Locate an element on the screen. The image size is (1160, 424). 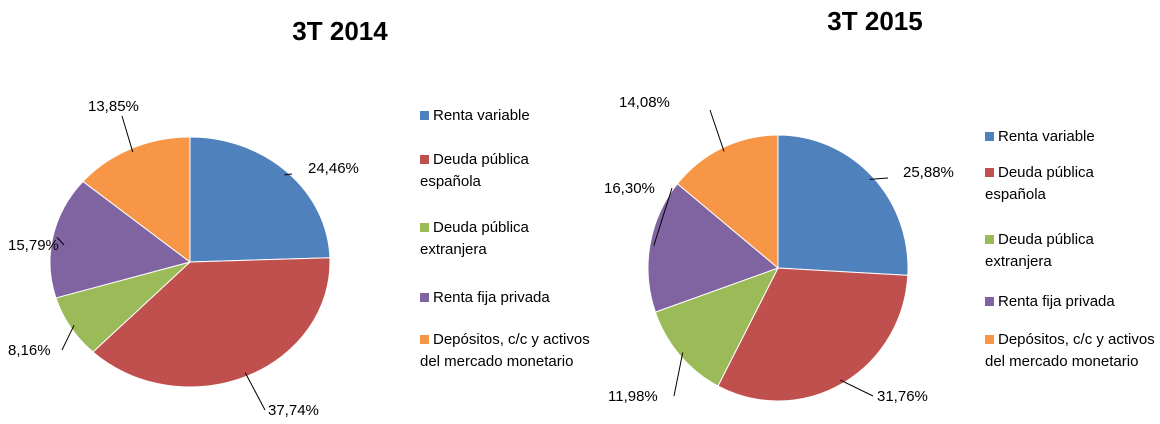
data-label: 24,46% is located at coordinates (333, 168).